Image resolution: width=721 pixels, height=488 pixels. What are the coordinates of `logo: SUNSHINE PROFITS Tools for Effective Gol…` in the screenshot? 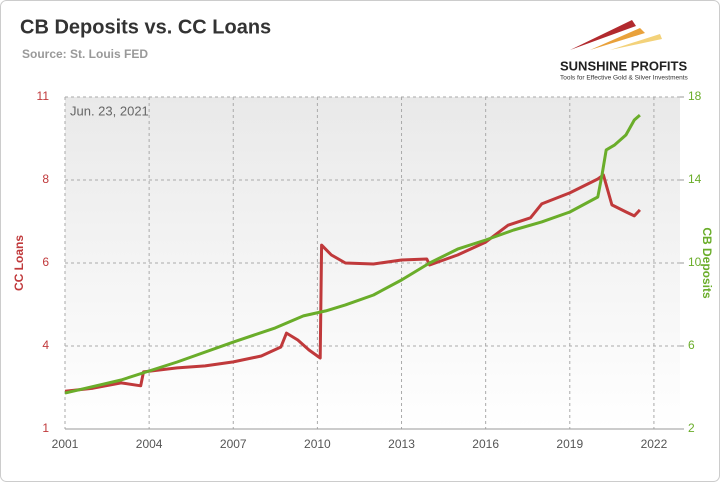 It's located at (624, 51).